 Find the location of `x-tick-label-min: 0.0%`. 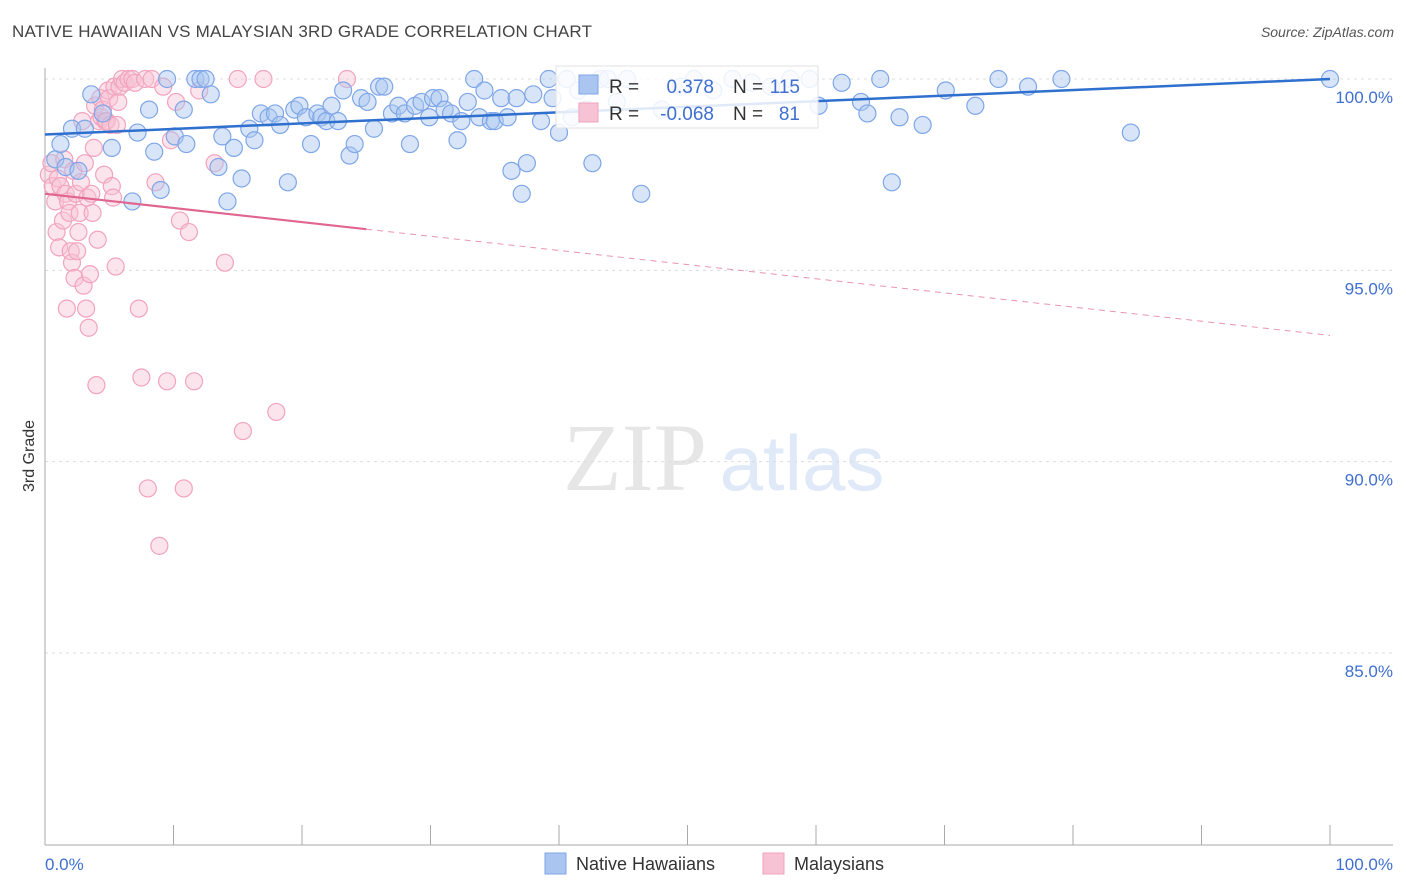

x-tick-label-min: 0.0% is located at coordinates (64, 864).